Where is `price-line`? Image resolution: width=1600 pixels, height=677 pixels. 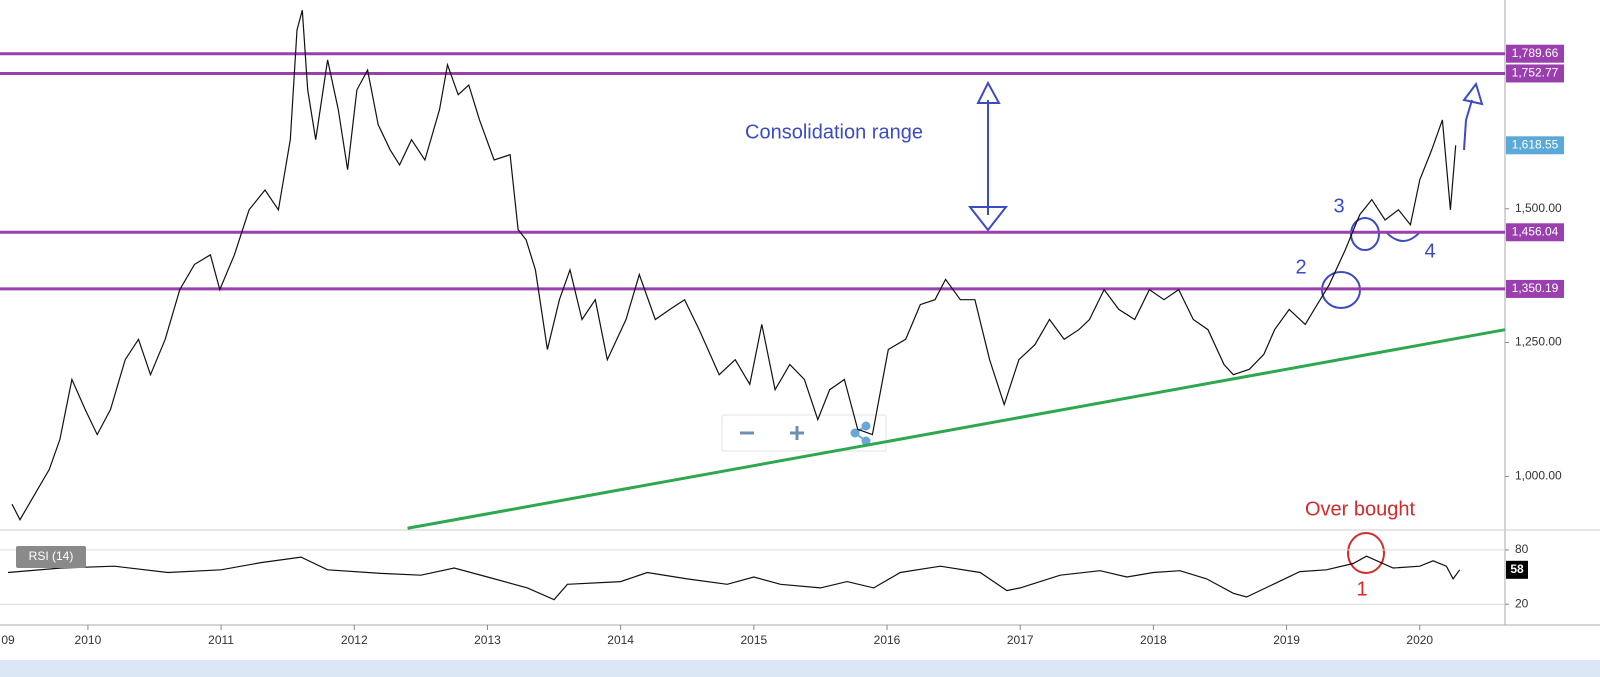 price-line is located at coordinates (734, 578).